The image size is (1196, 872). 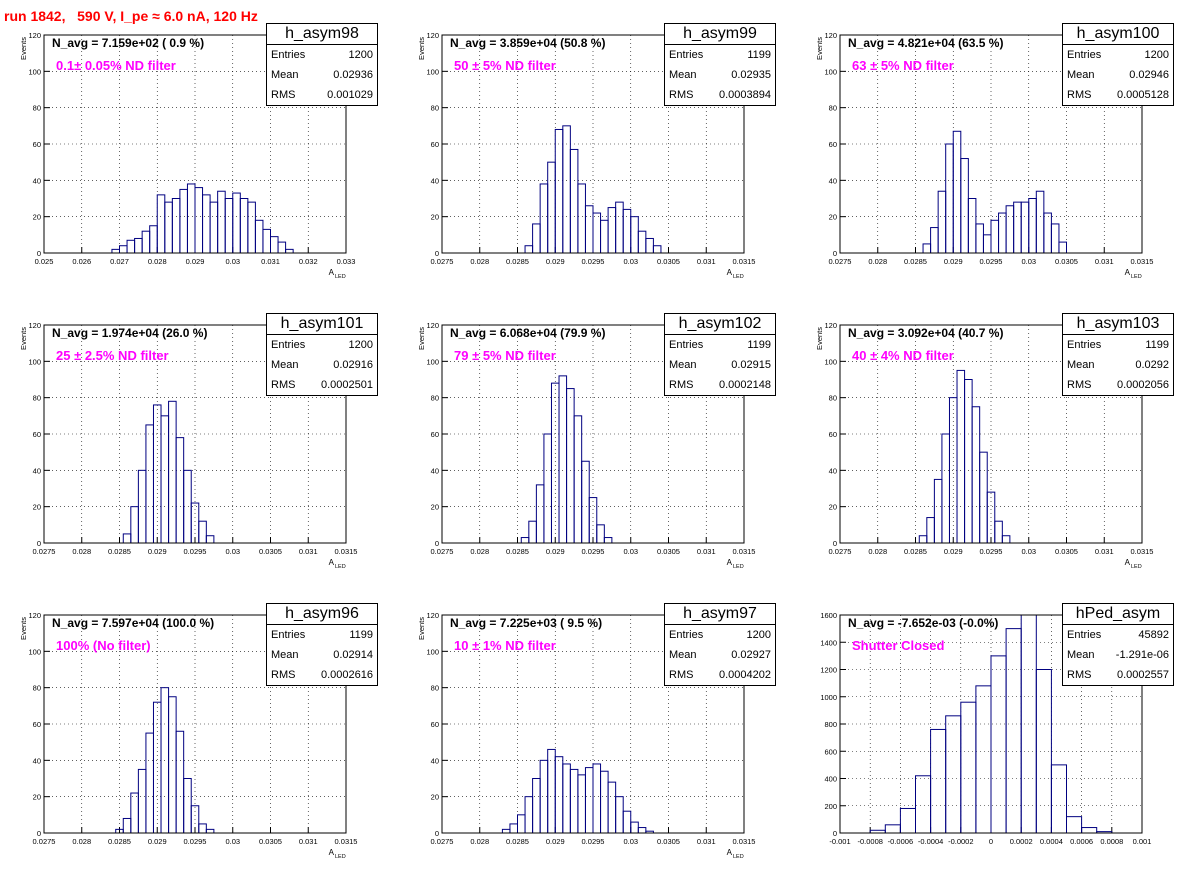 What do you see at coordinates (1118, 75) in the screenshot?
I see `stats-row-mean: Mean 0.02946` at bounding box center [1118, 75].